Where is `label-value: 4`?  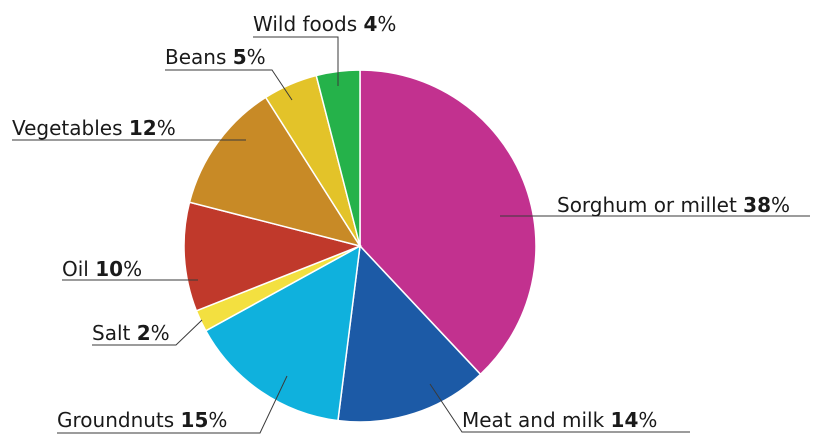 label-value: 4 is located at coordinates (371, 24).